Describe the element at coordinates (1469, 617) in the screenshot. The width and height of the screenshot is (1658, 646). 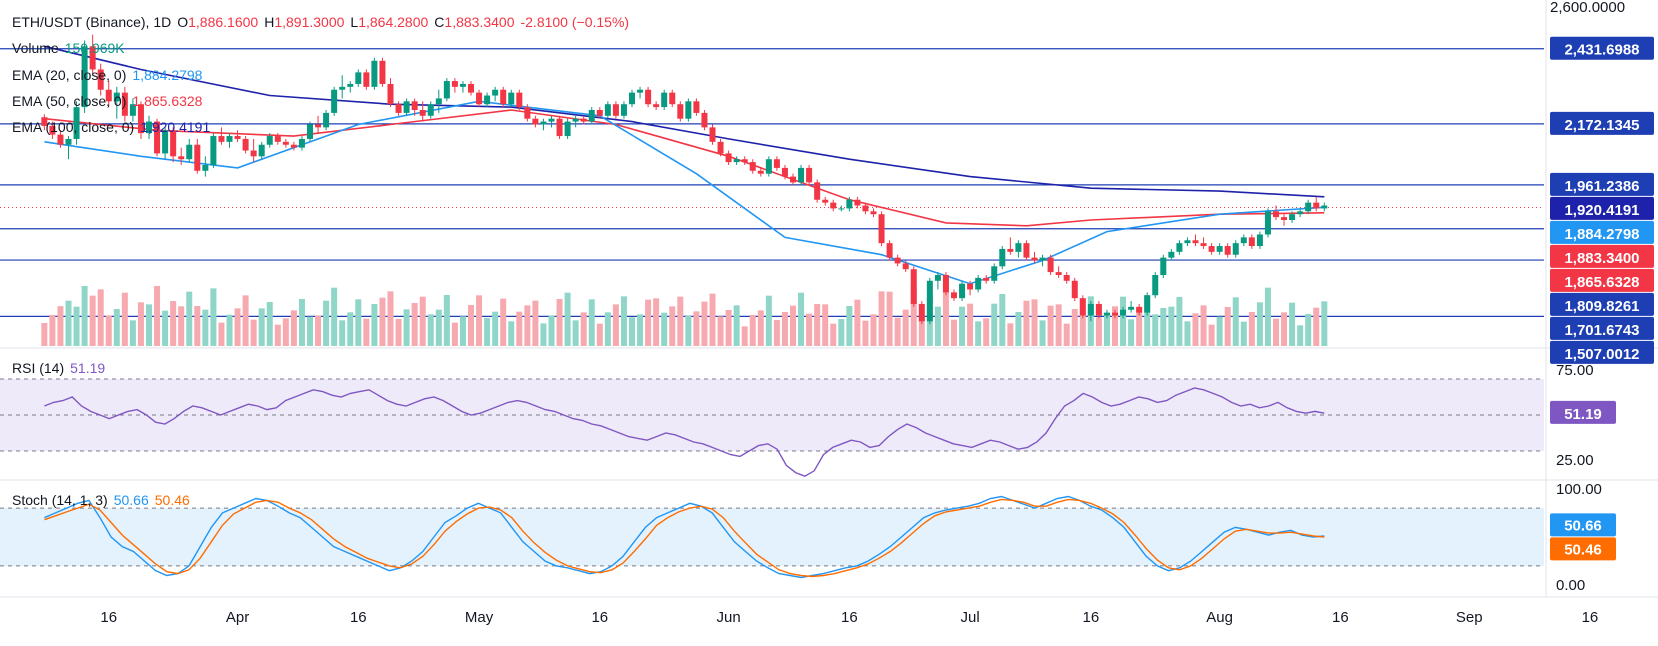
I see `time-tick-label: Sep` at that location.